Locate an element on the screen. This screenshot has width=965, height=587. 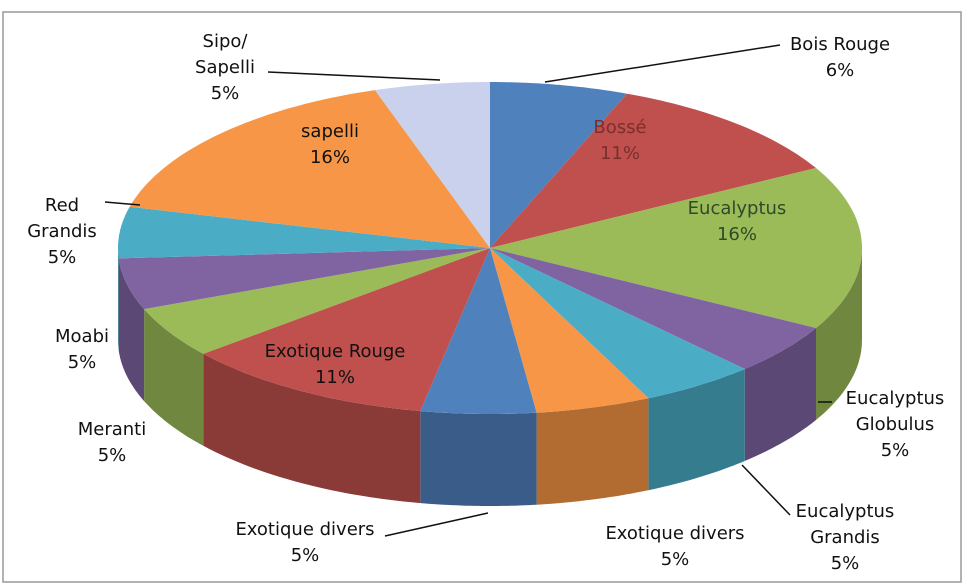
category-label: Meranti is located at coordinates (112, 429).